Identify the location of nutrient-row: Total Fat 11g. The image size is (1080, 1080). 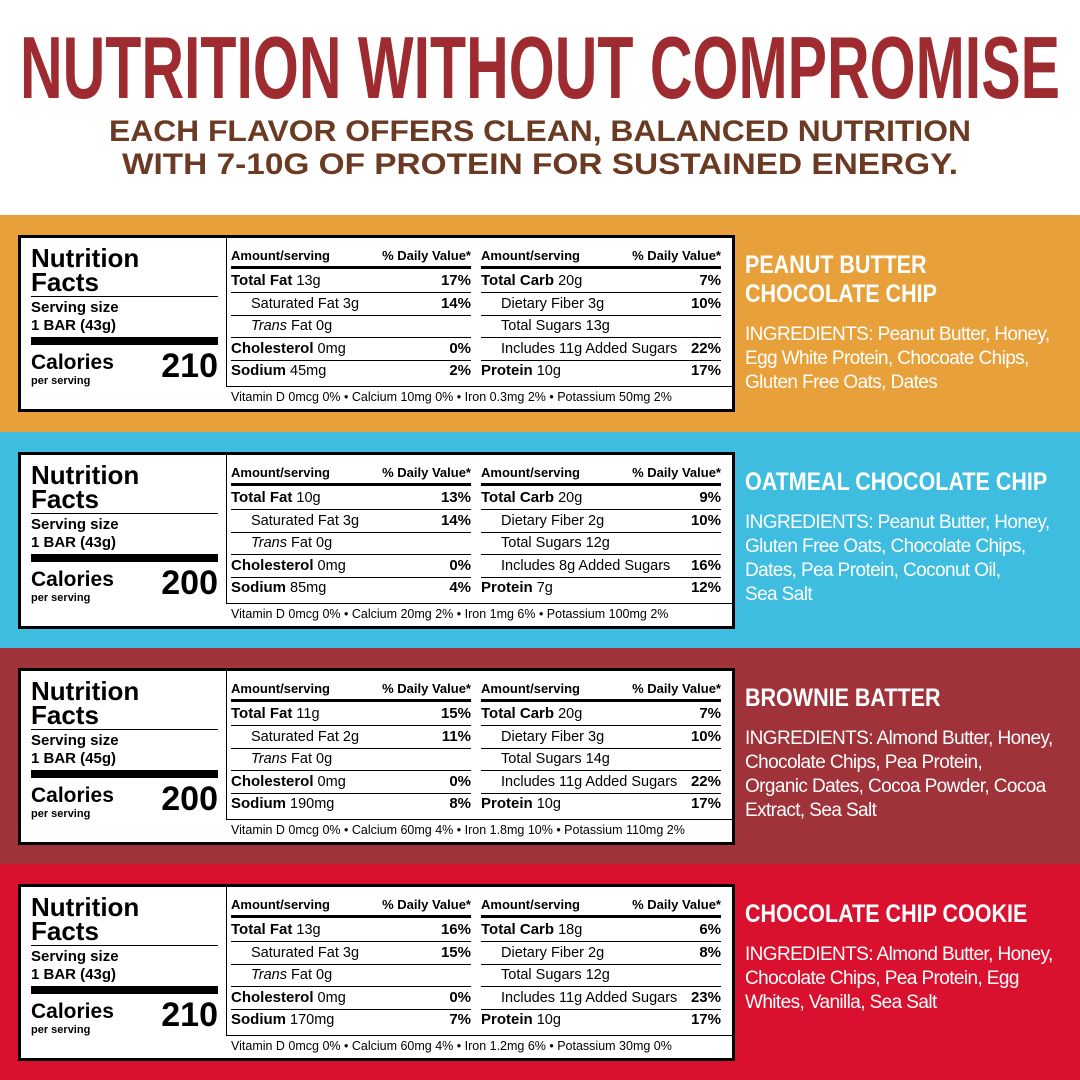
(275, 714).